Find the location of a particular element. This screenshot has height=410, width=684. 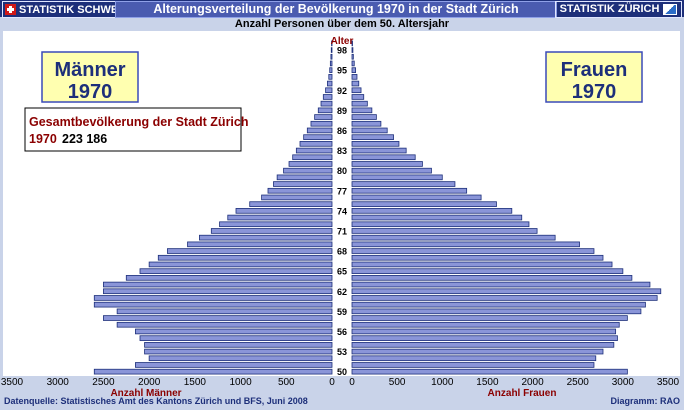

men-x-tick-label: 1000 is located at coordinates (240, 382).